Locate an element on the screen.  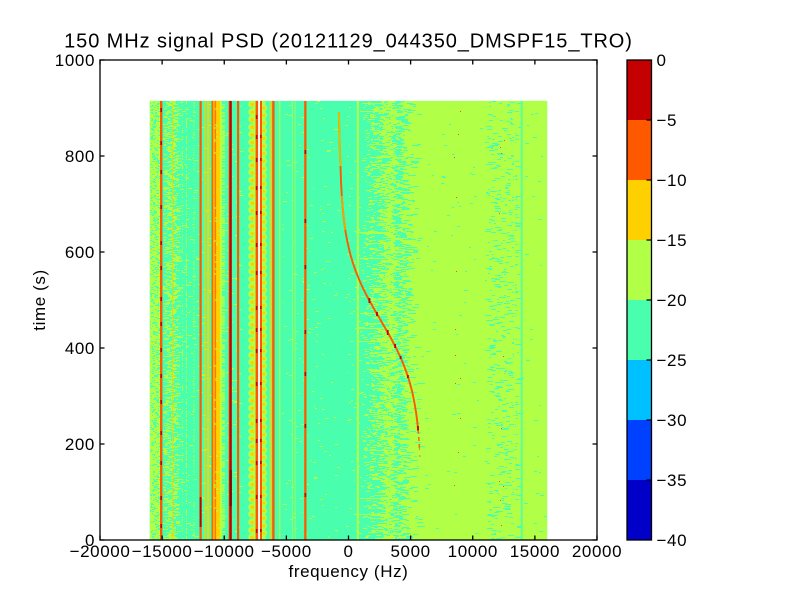
svg-text: 1000 is located at coordinates (75, 60).